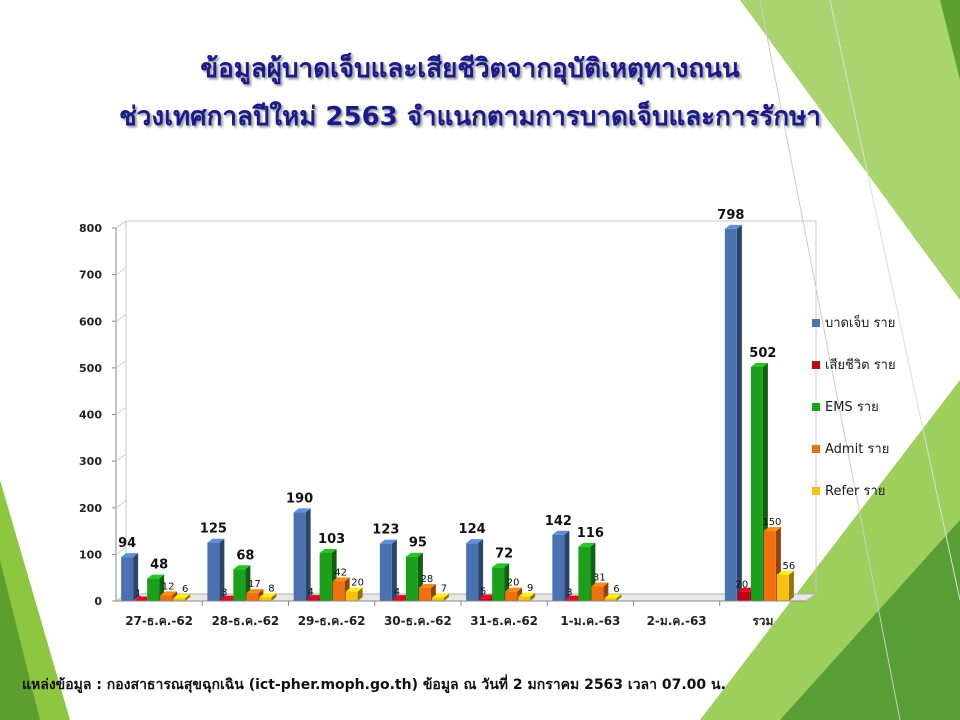  Describe the element at coordinates (860, 323) in the screenshot. I see `legend-label: บาดเจ็บ ราย` at that location.